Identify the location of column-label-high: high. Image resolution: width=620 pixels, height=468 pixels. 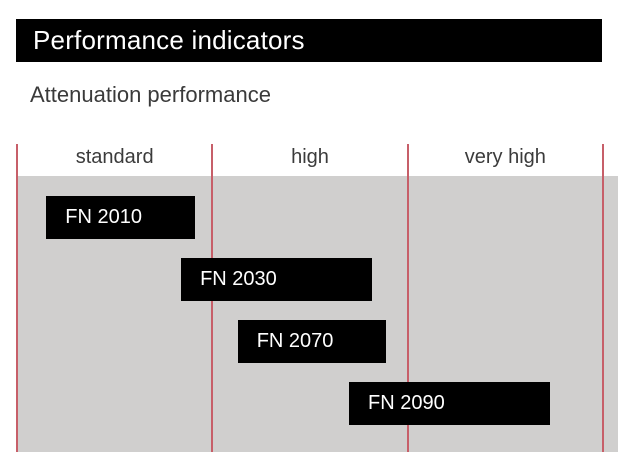
(310, 157).